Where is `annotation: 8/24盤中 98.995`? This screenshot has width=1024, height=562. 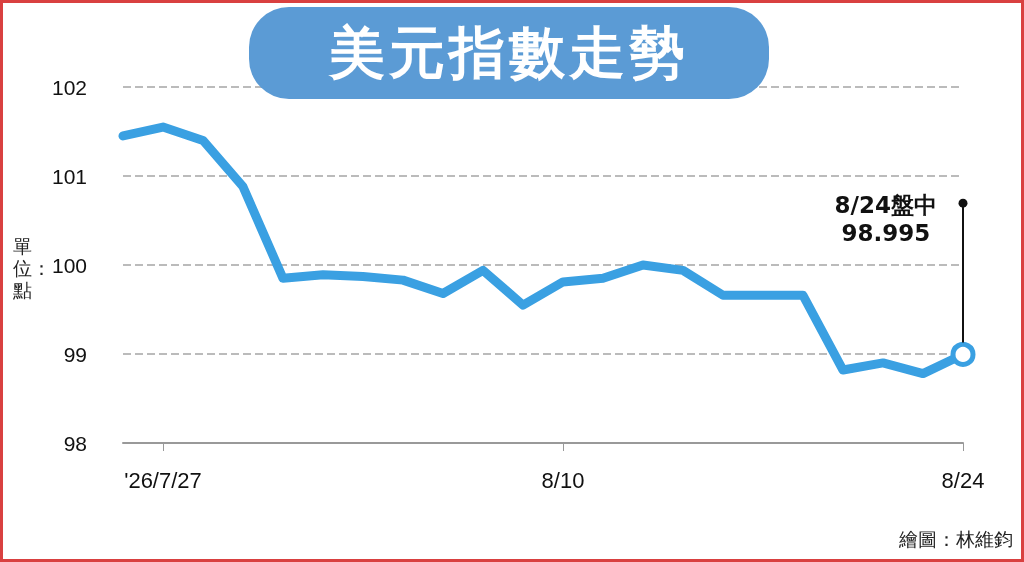 annotation: 8/24盤中 98.995 is located at coordinates (885, 219).